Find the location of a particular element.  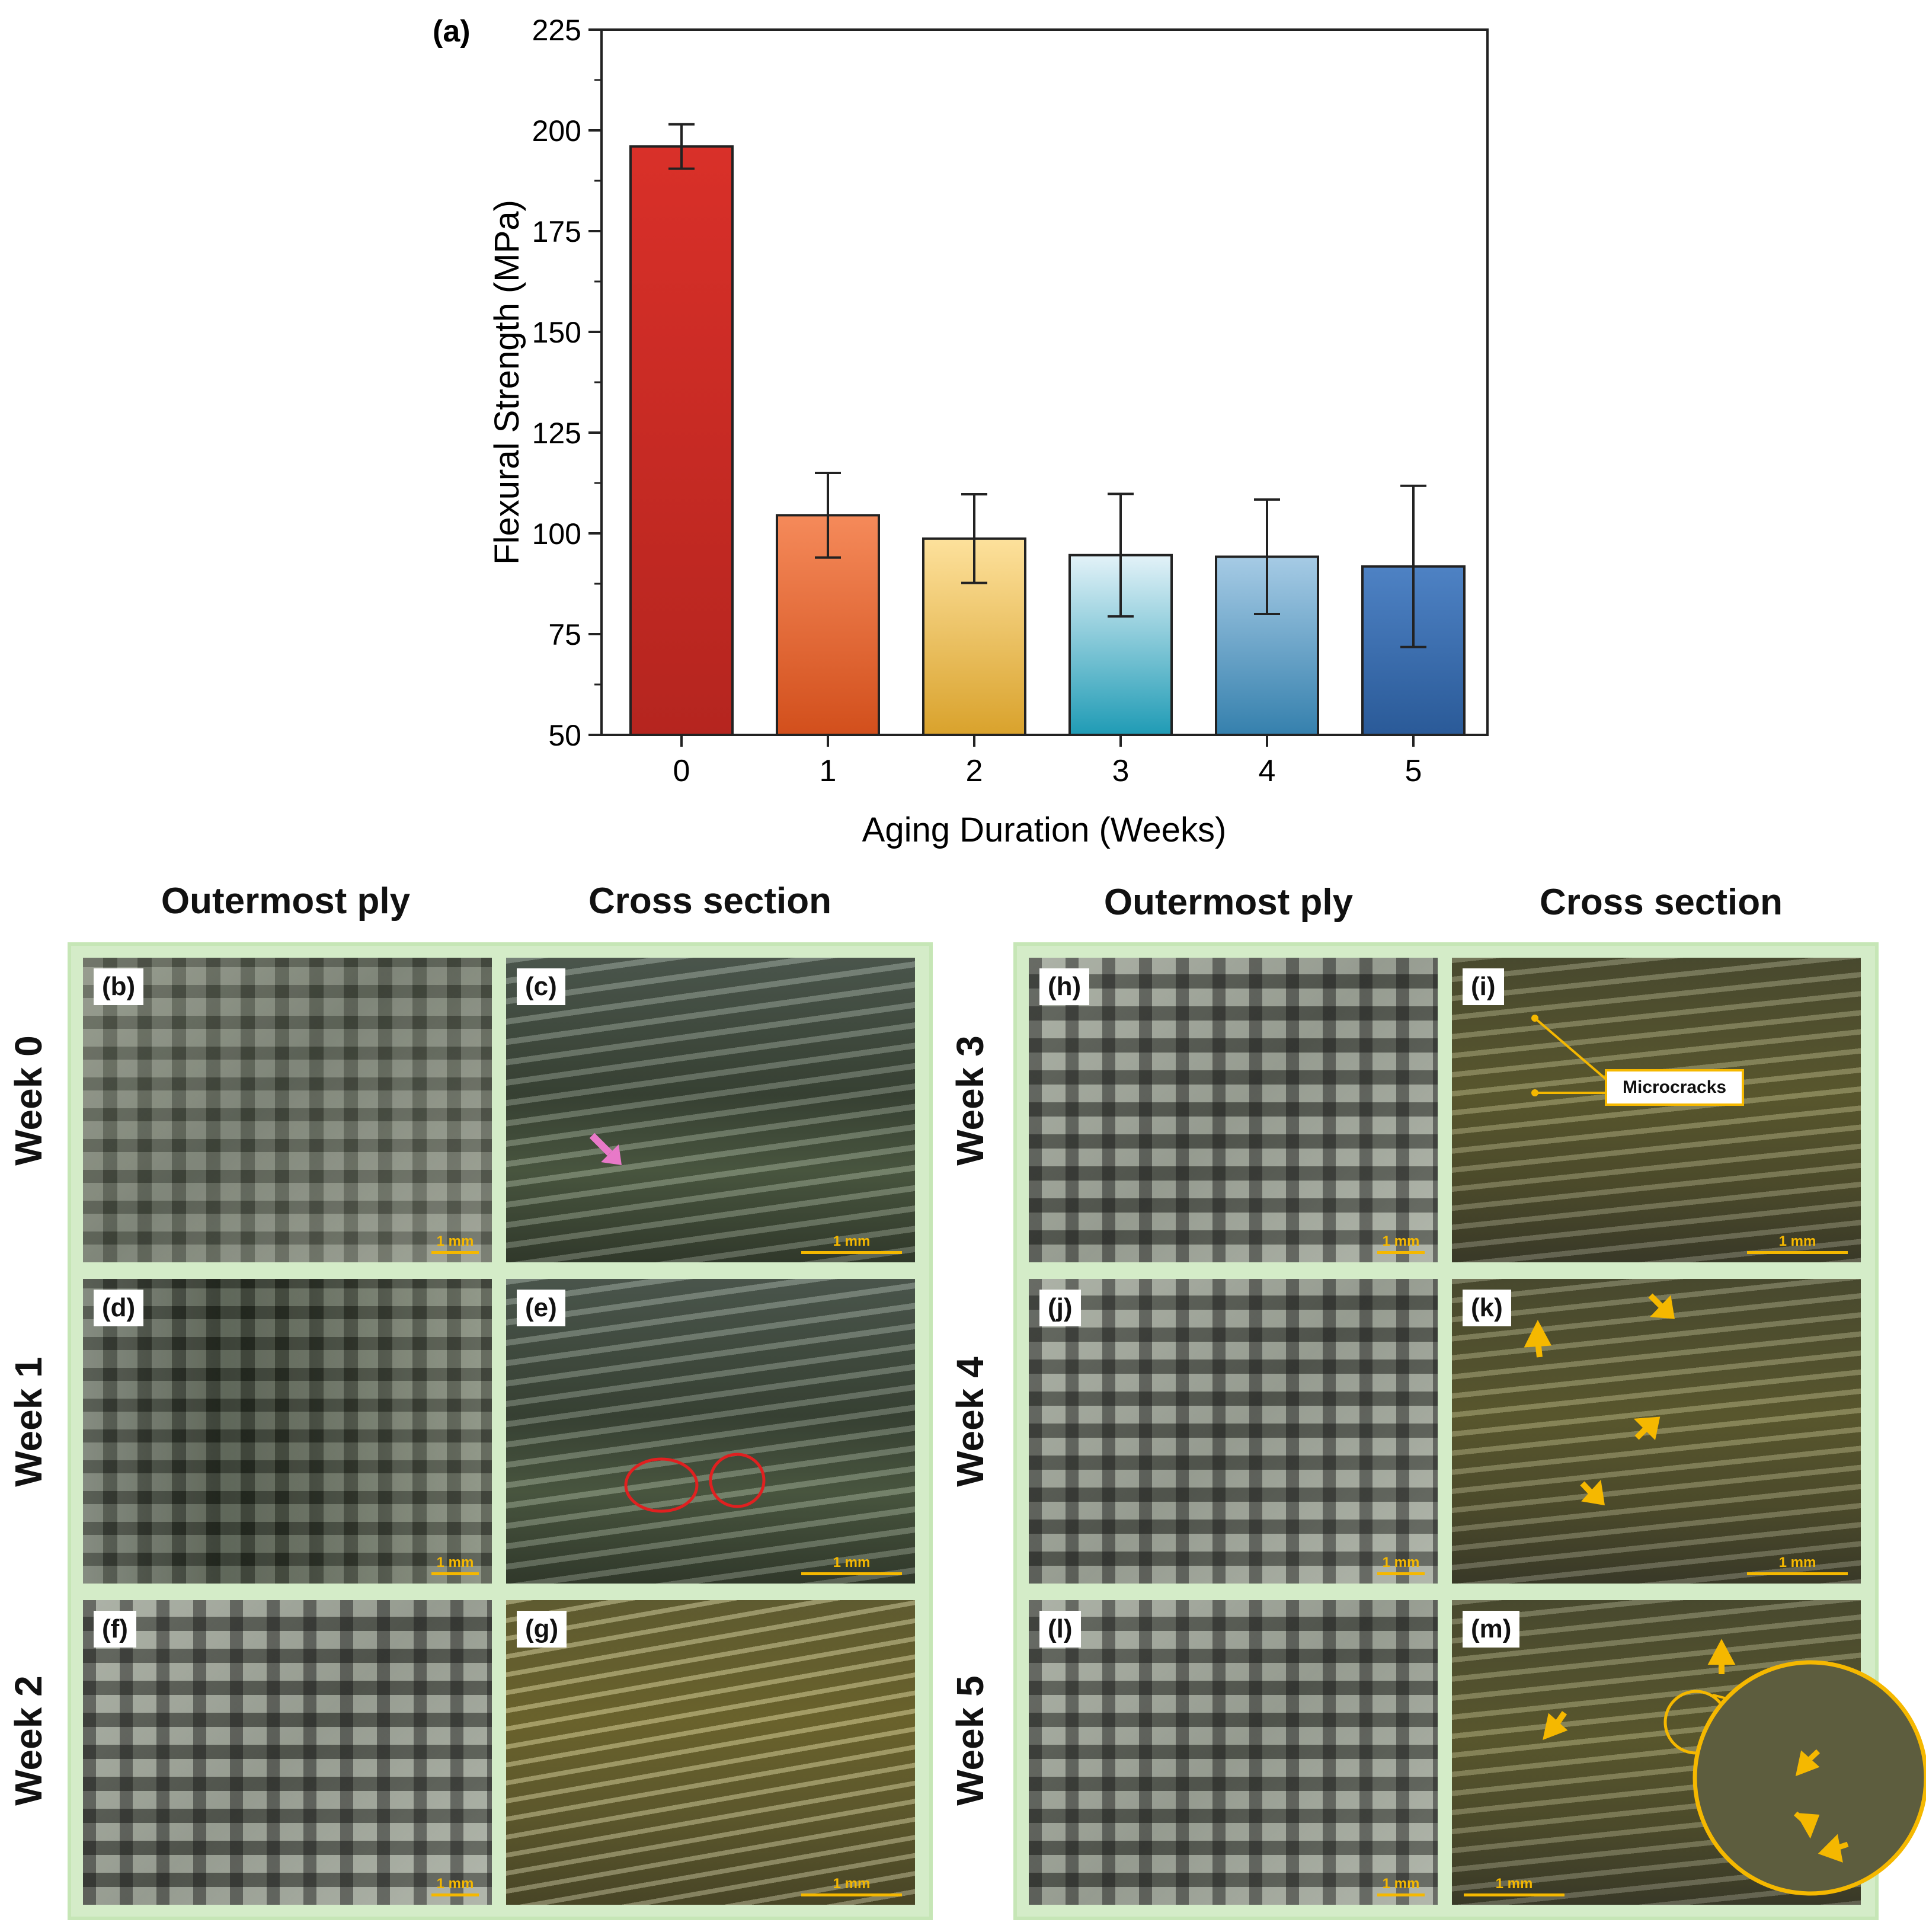

y-tick-label: 50 is located at coordinates (564, 736).